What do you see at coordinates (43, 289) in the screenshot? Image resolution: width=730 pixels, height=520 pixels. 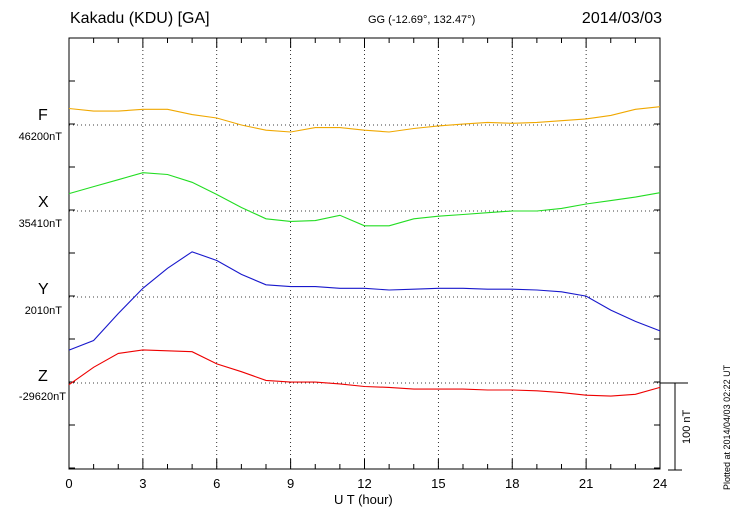 I see `series-label-y: Y` at bounding box center [43, 289].